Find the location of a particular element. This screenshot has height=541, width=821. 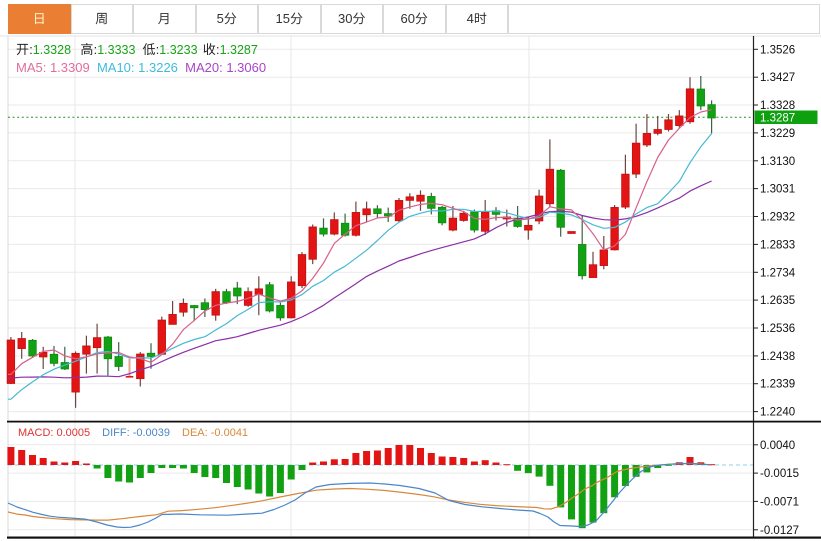

svg-text: -0.0015 is located at coordinates (779, 474).